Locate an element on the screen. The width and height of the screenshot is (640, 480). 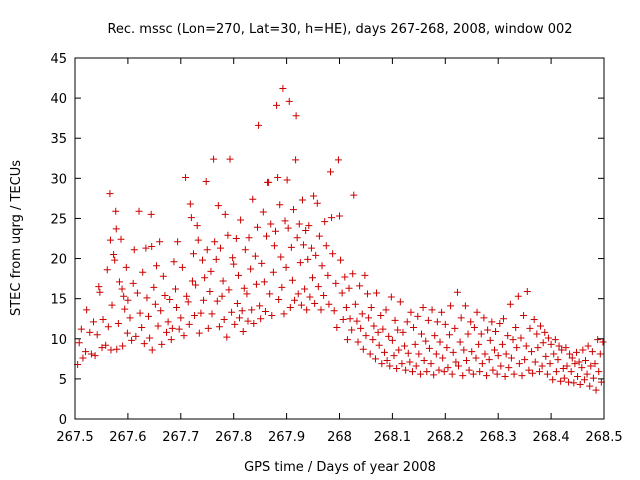
y-tick-label: 25 is located at coordinates (58, 219).